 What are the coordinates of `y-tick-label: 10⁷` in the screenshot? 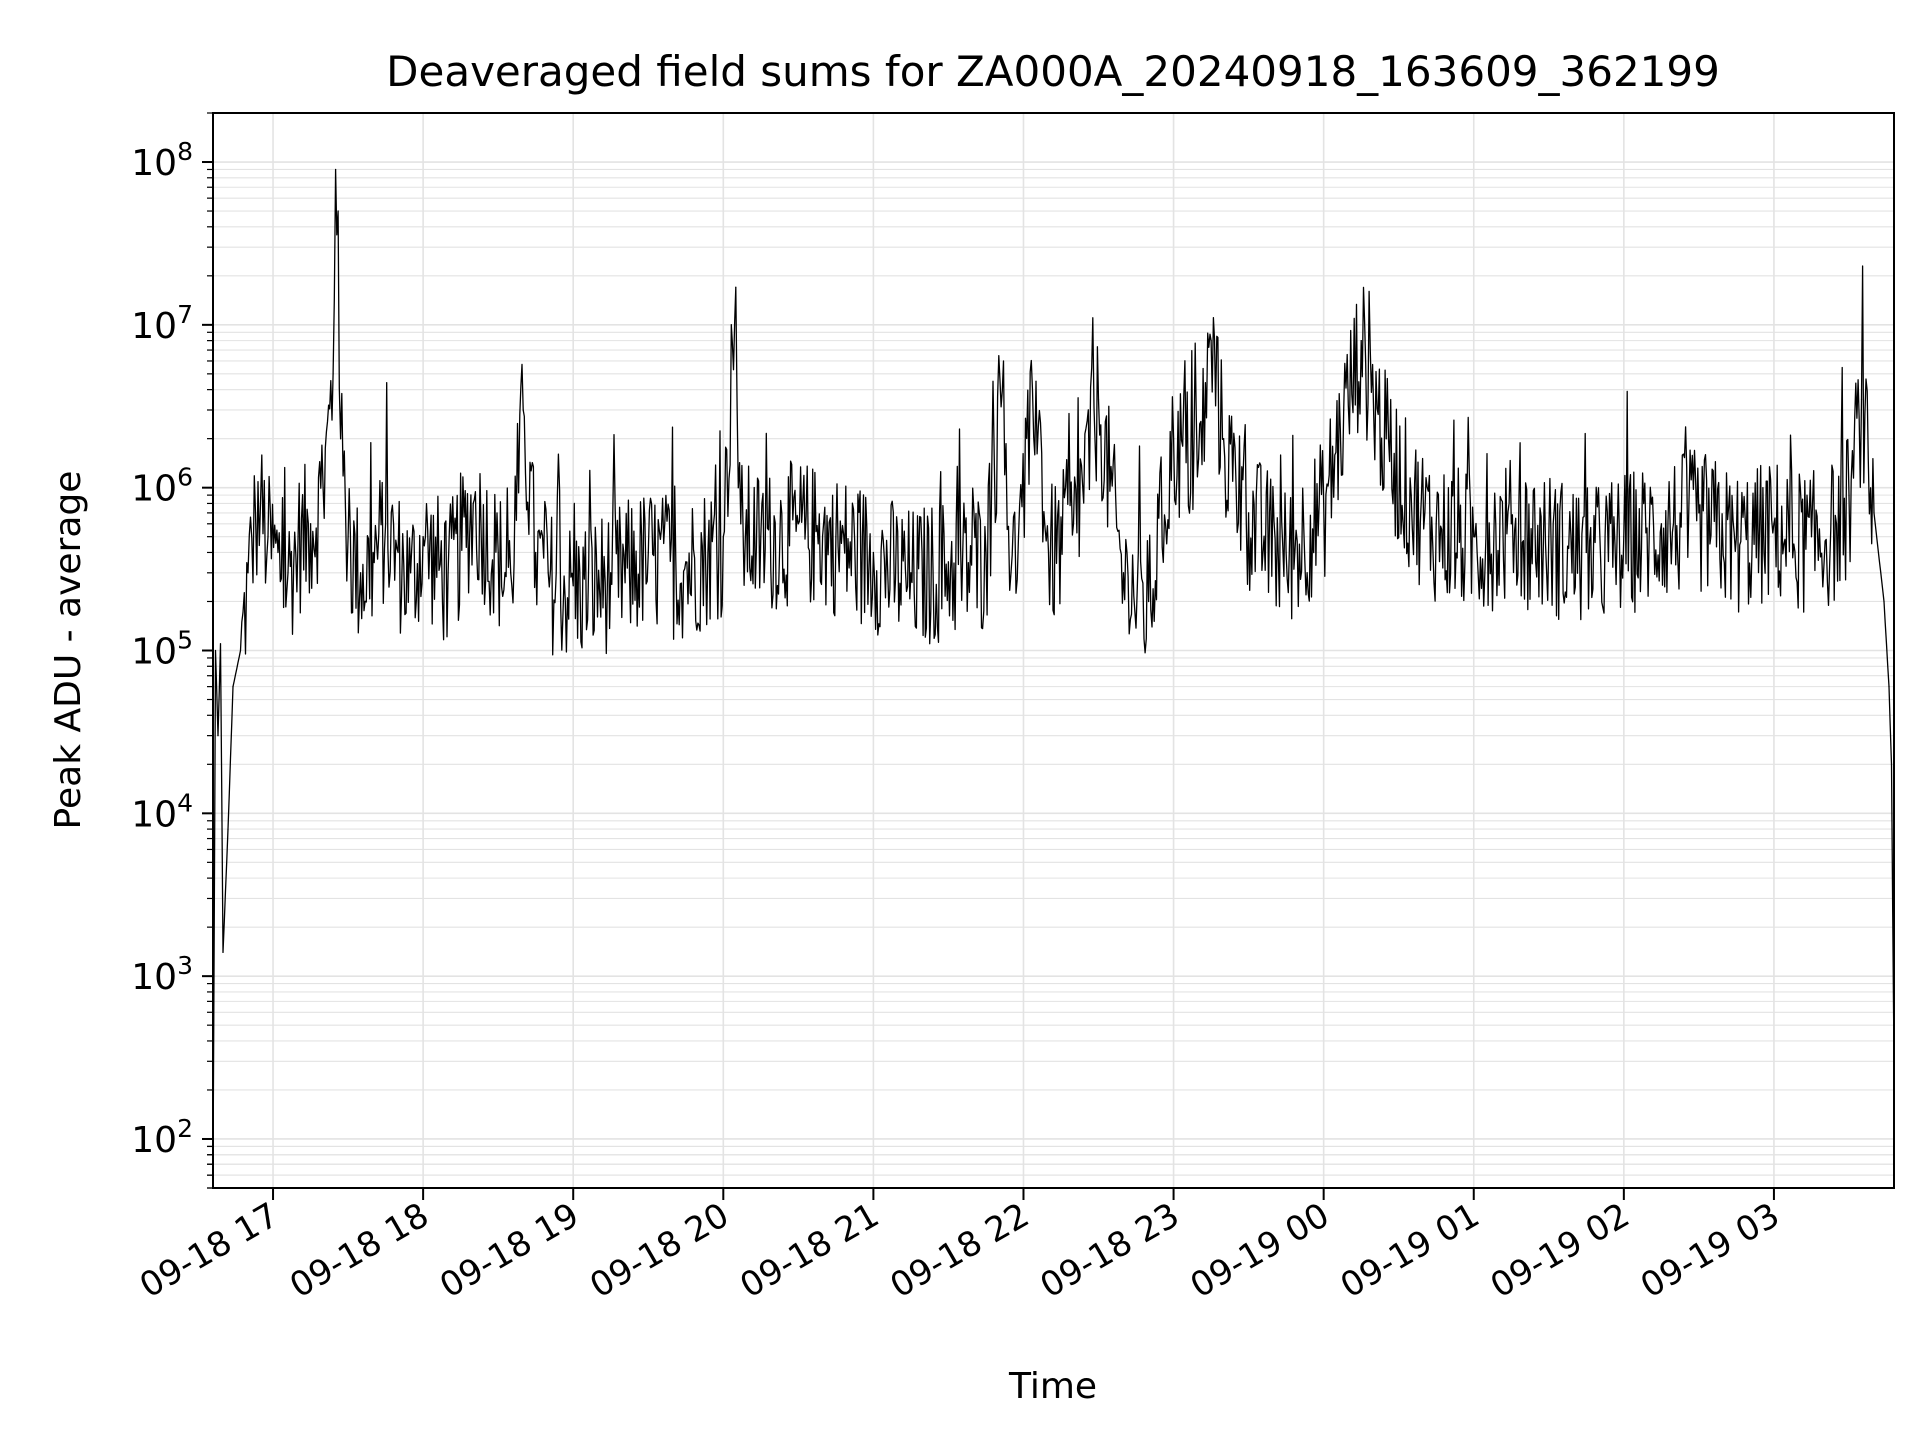 It's located at (162, 323).